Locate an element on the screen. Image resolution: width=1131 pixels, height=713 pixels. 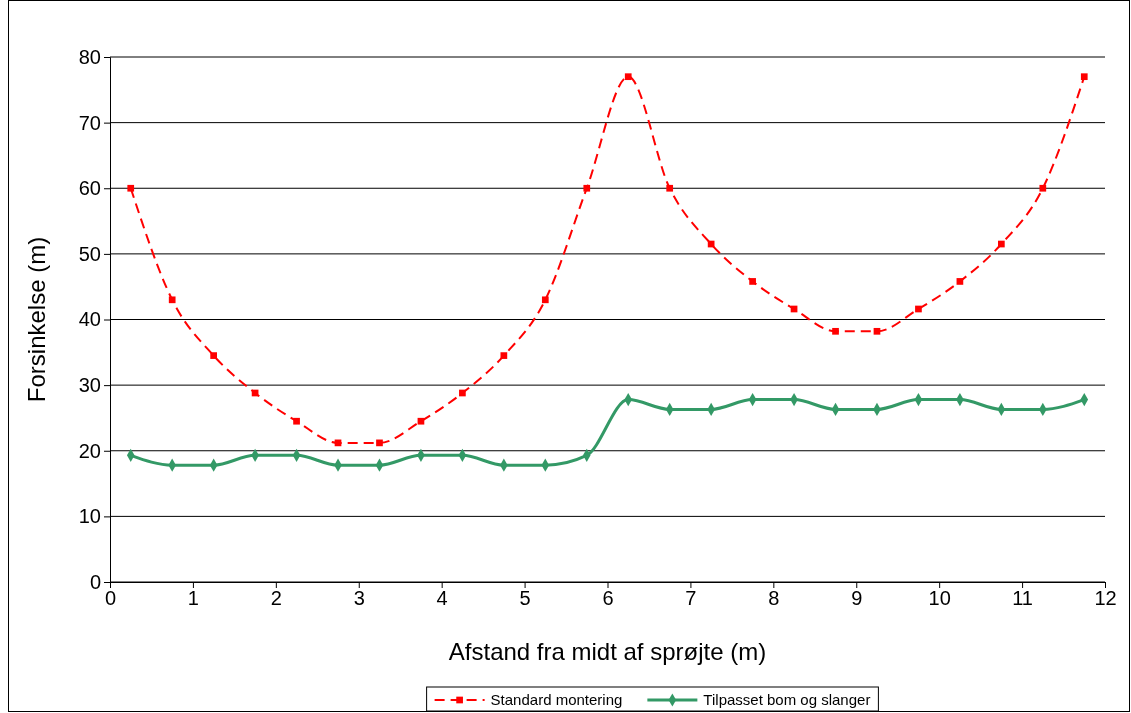
y-tick-label: 10 is located at coordinates (89, 516).